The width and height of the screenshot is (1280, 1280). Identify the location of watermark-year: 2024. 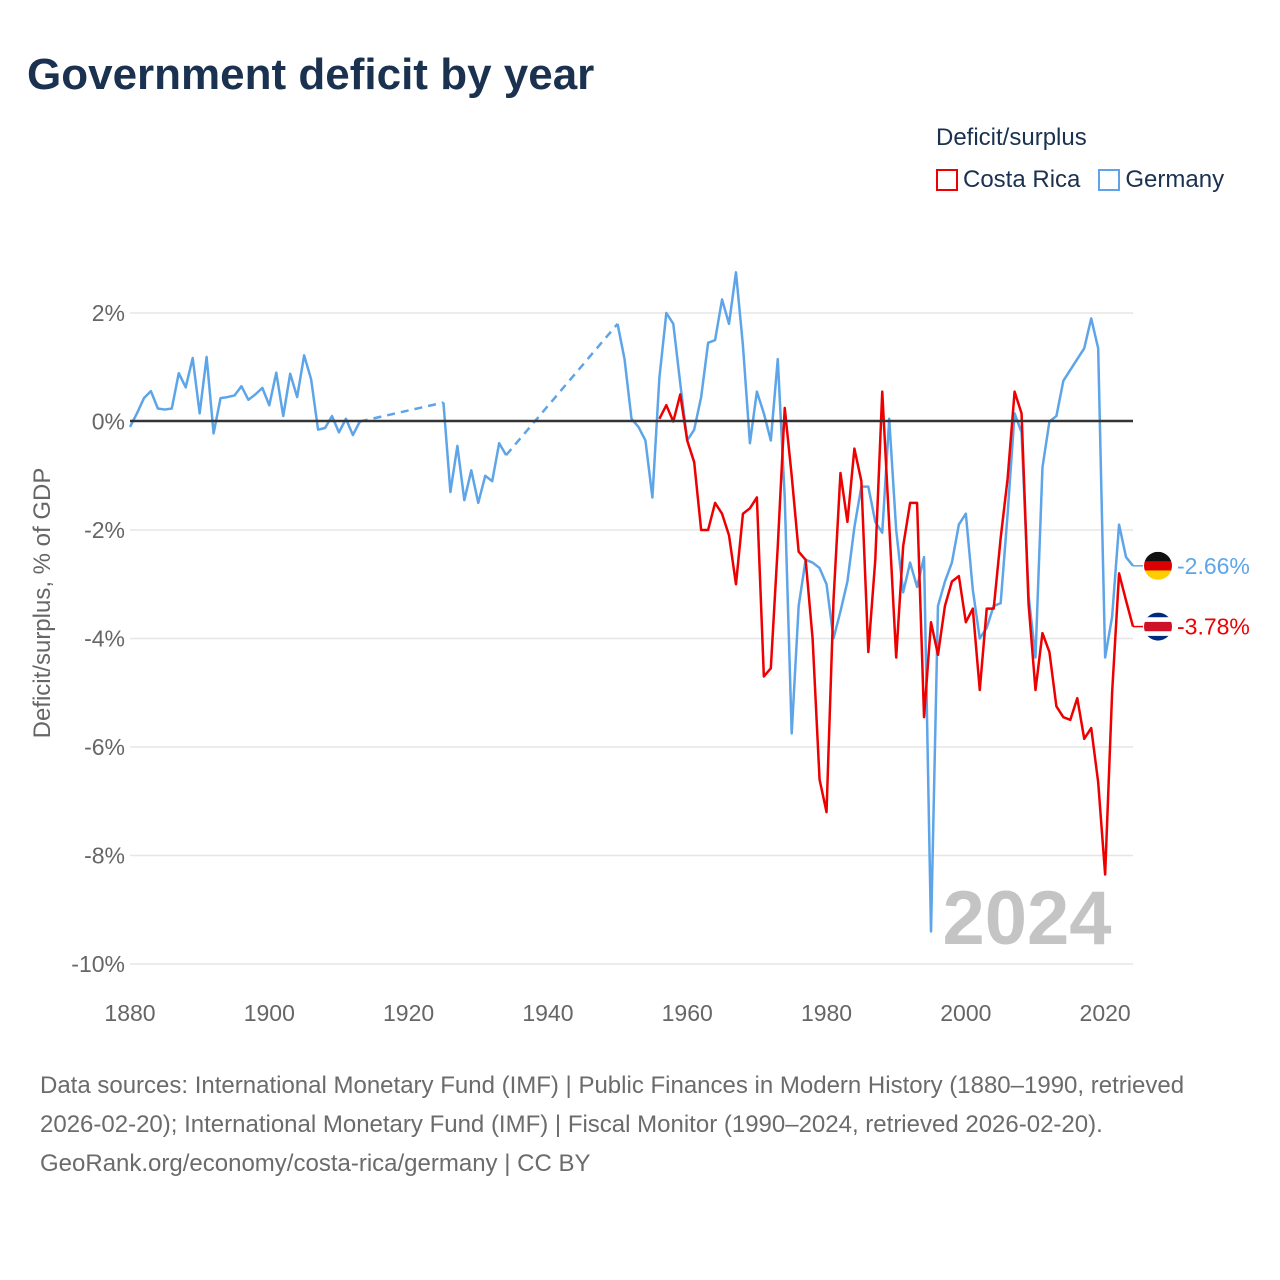
(1026, 918).